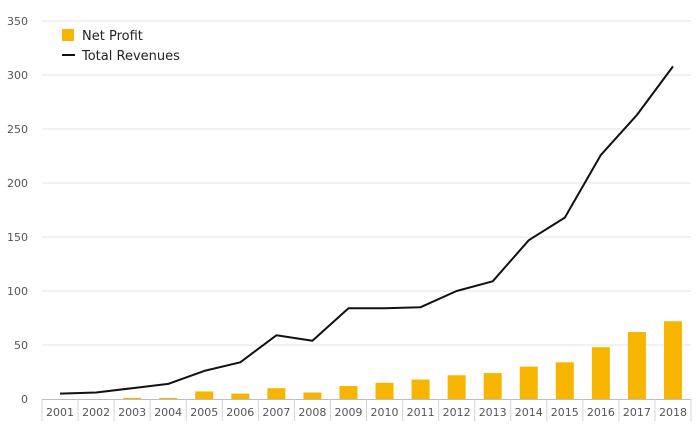 This screenshot has height=433, width=700. I want to click on x-tick-label: 2008, so click(312, 412).